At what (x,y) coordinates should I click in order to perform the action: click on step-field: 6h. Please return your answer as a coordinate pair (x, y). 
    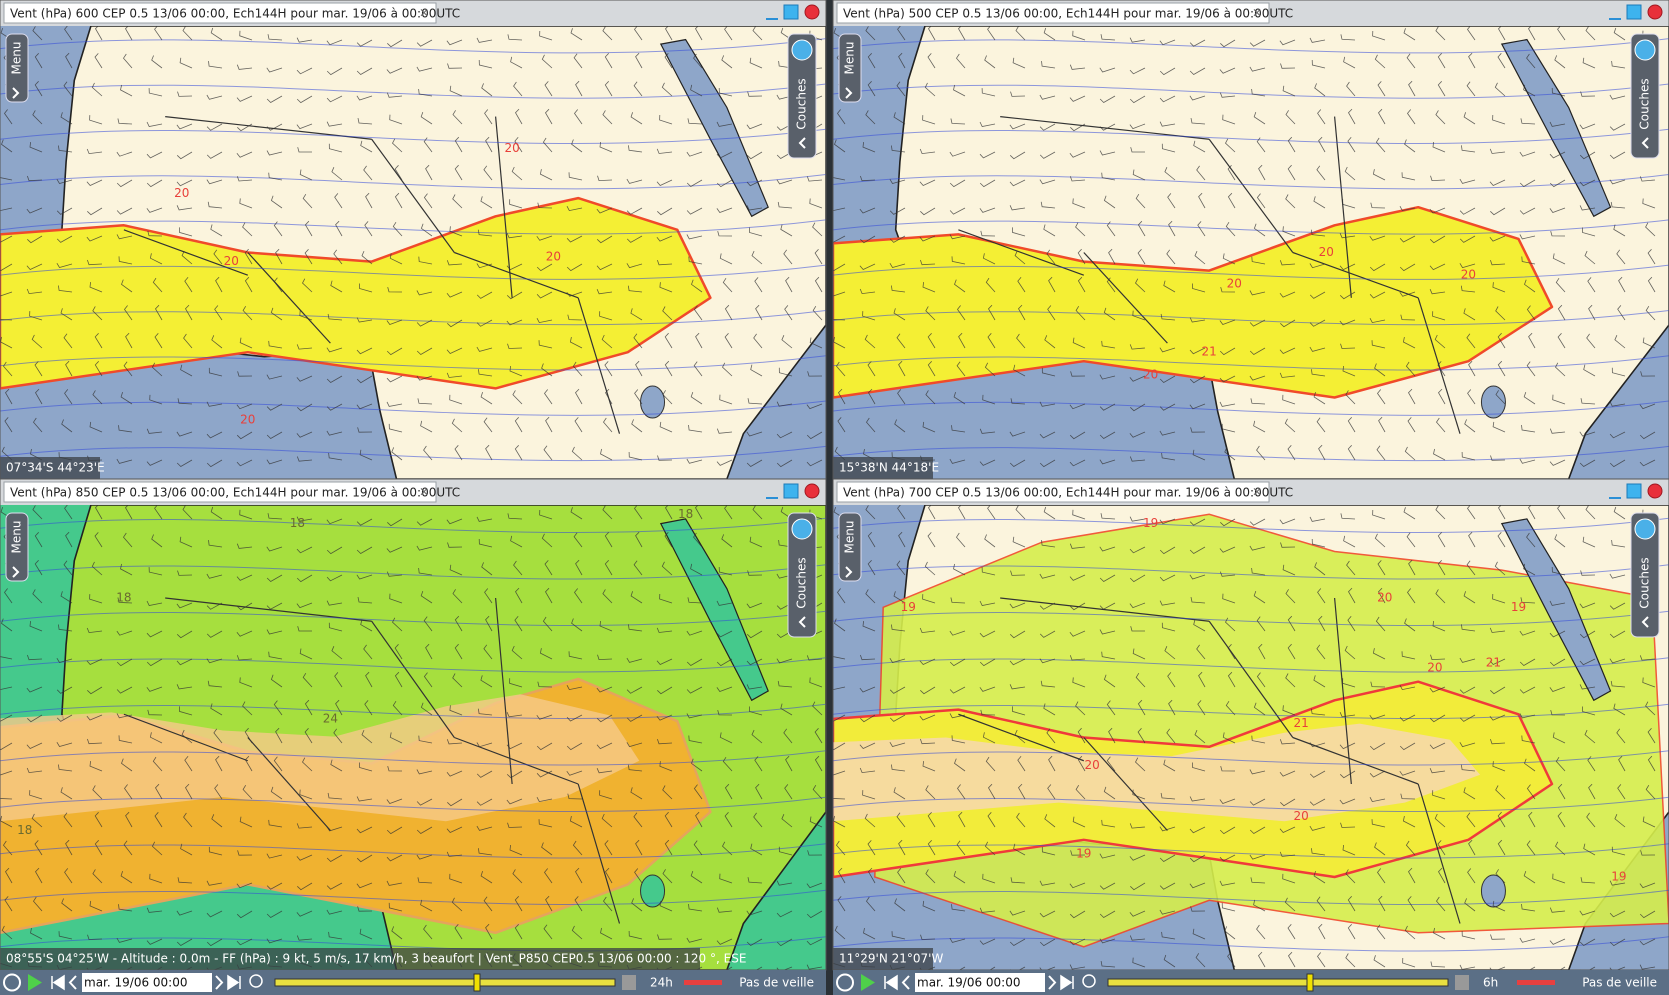
    Looking at the image, I should click on (1490, 983).